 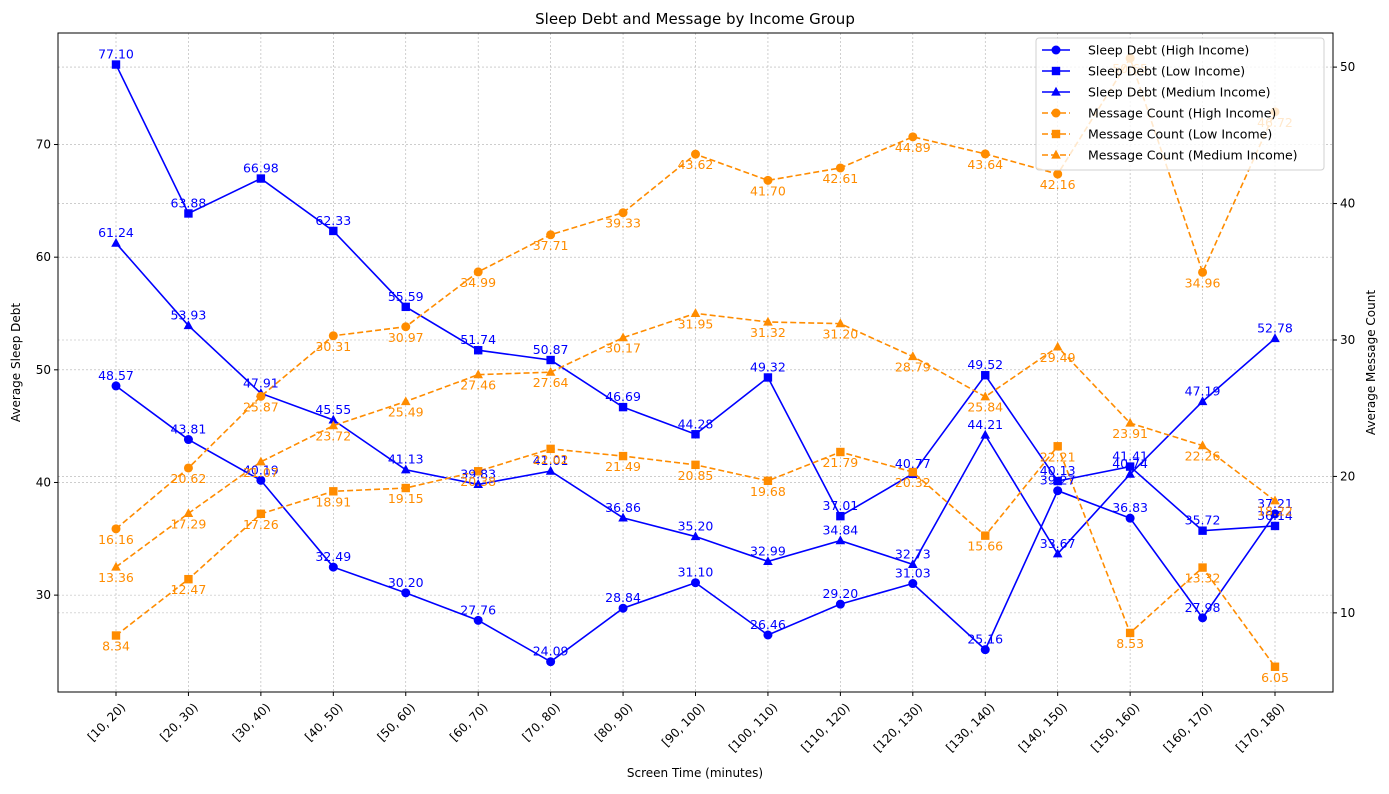 What do you see at coordinates (16, 362) in the screenshot?
I see `y-axis-label: Average Sleep Debt` at bounding box center [16, 362].